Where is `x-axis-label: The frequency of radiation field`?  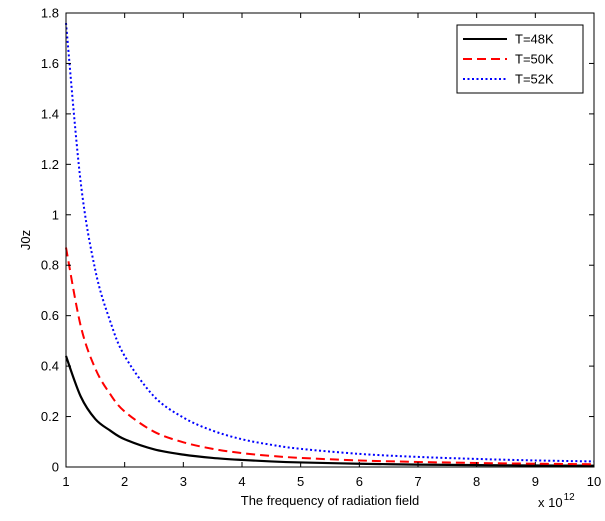 x-axis-label: The frequency of radiation field is located at coordinates (330, 500).